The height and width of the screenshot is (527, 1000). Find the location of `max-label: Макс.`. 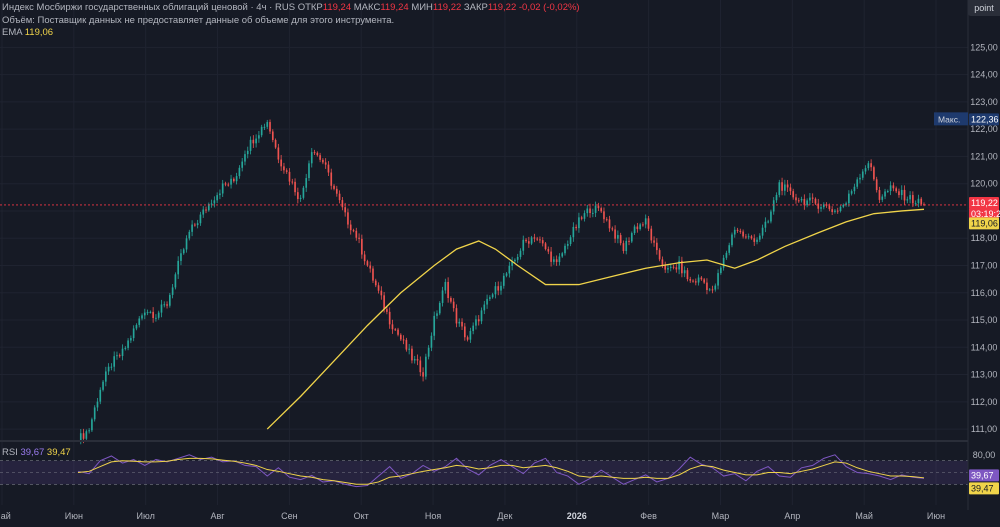

max-label: Макс. is located at coordinates (949, 119).